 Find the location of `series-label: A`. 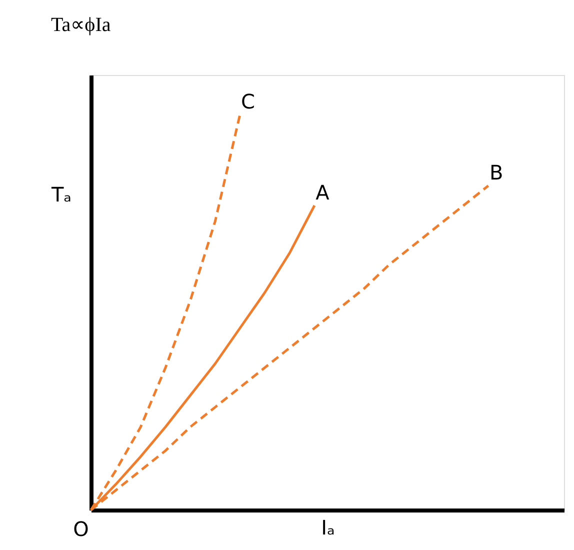

series-label: A is located at coordinates (323, 192).